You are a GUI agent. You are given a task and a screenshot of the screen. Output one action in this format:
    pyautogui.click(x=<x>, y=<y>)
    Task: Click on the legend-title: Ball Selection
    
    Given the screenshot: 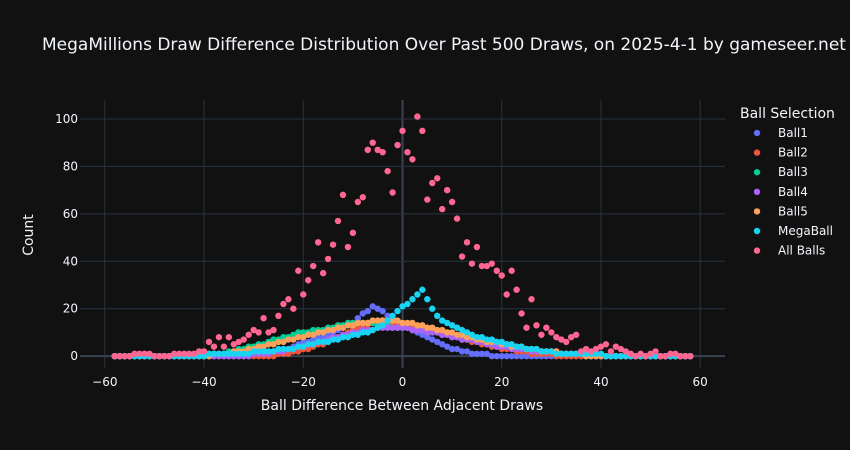 What is the action you would take?
    pyautogui.click(x=787, y=114)
    